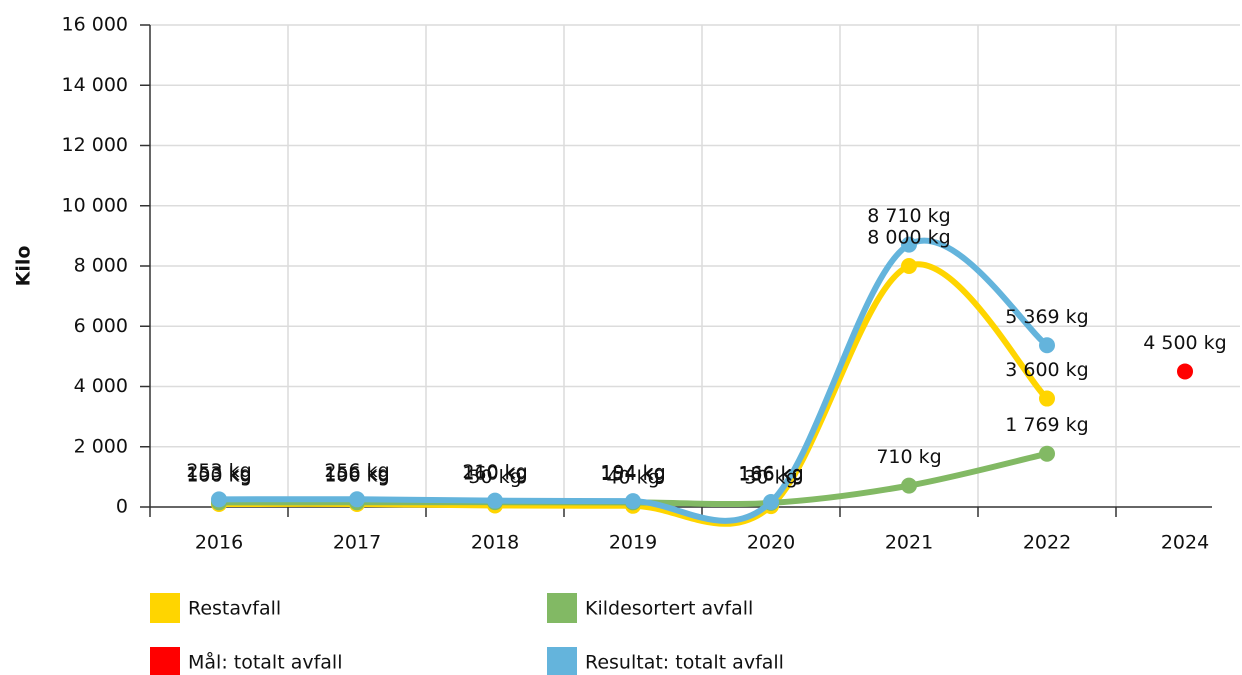  Describe the element at coordinates (908, 457) in the screenshot. I see `data-label: 710 kg` at that location.